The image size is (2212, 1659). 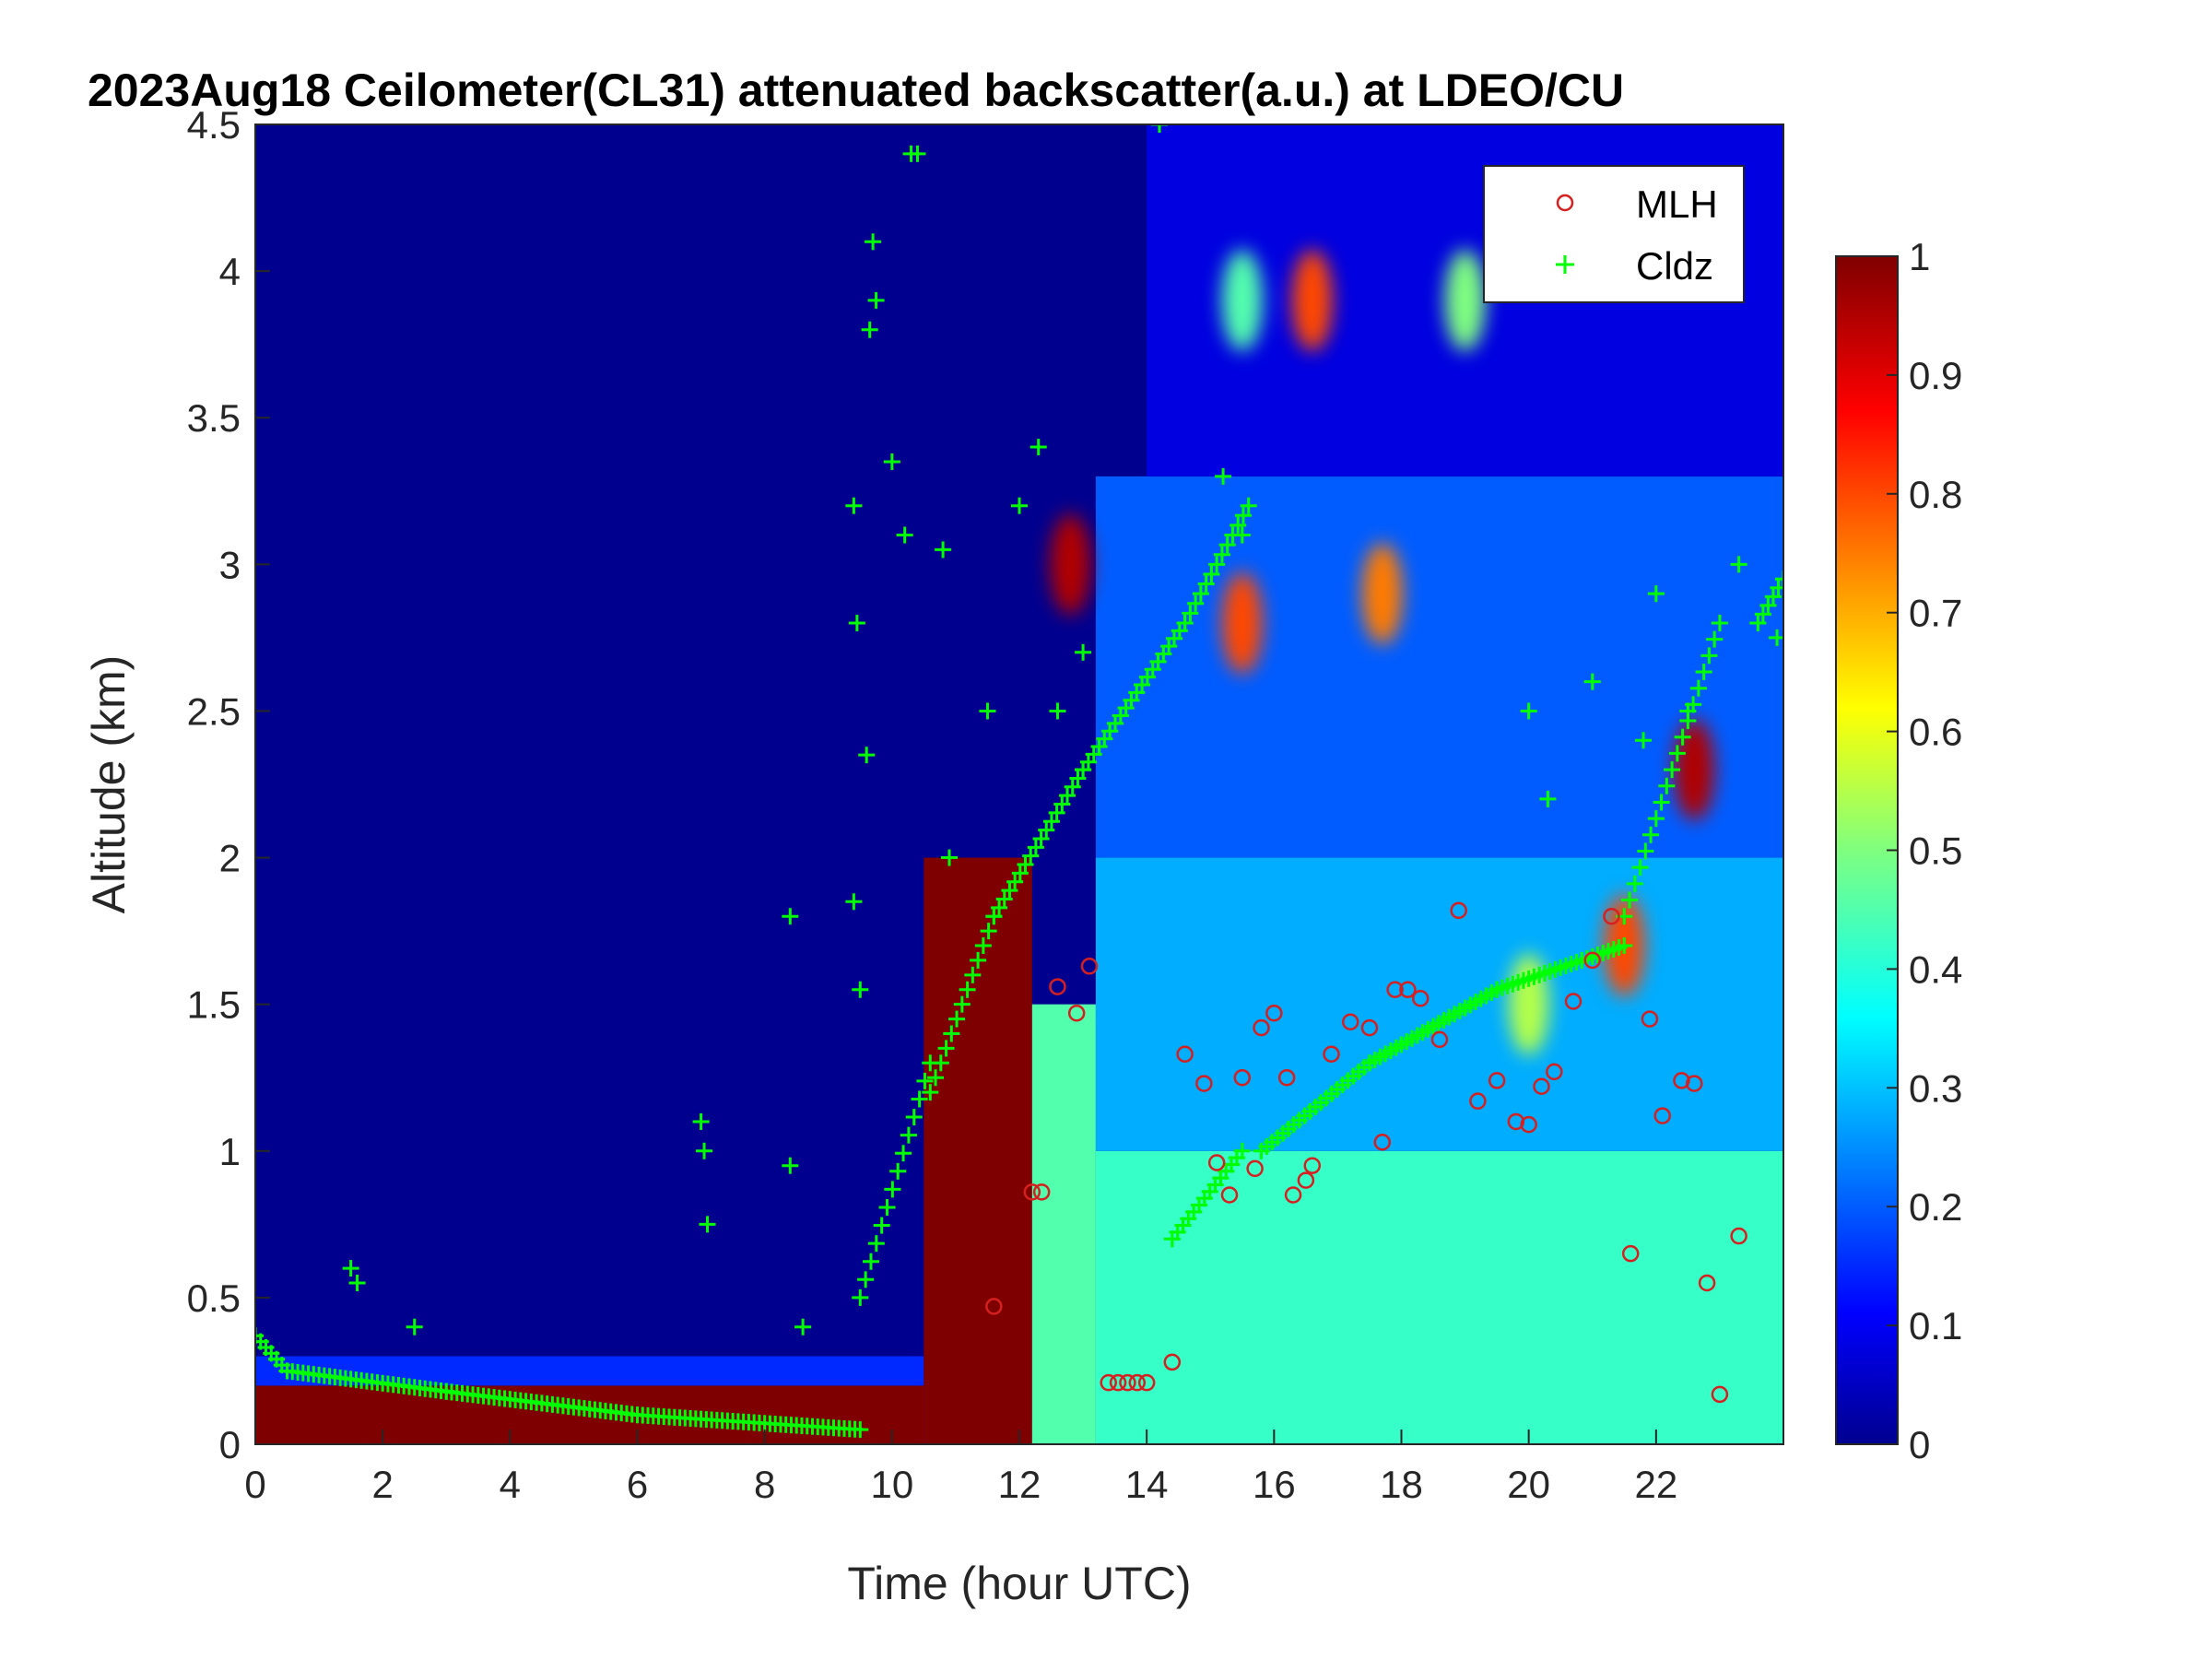 I want to click on cldz-seg13-pt7, so click(x=1661, y=802).